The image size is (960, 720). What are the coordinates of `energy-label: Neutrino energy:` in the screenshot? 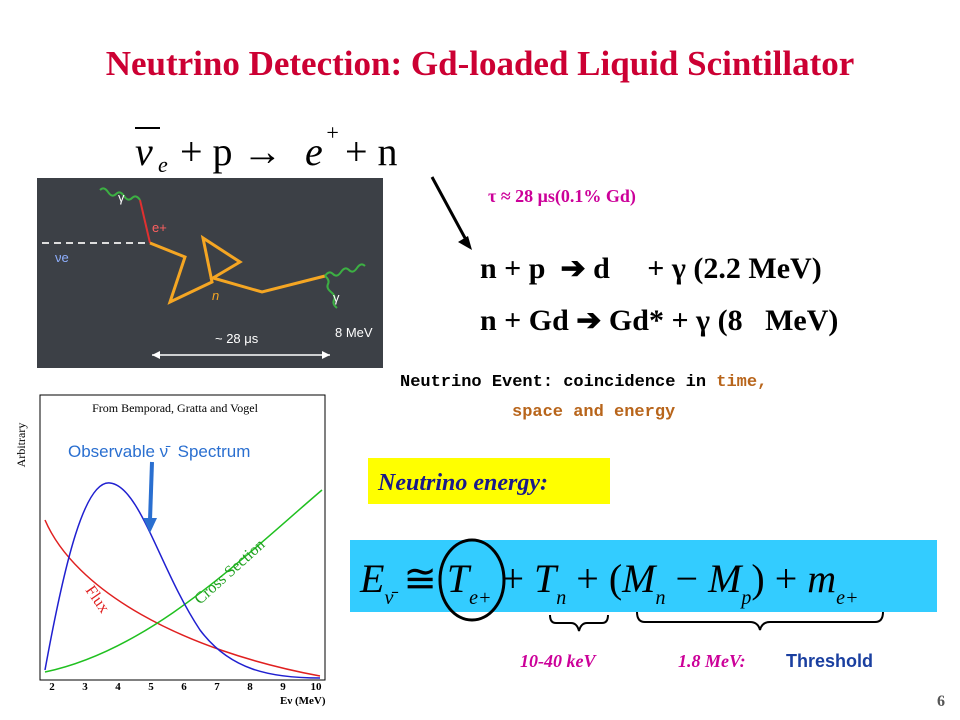 It's located at (462, 483).